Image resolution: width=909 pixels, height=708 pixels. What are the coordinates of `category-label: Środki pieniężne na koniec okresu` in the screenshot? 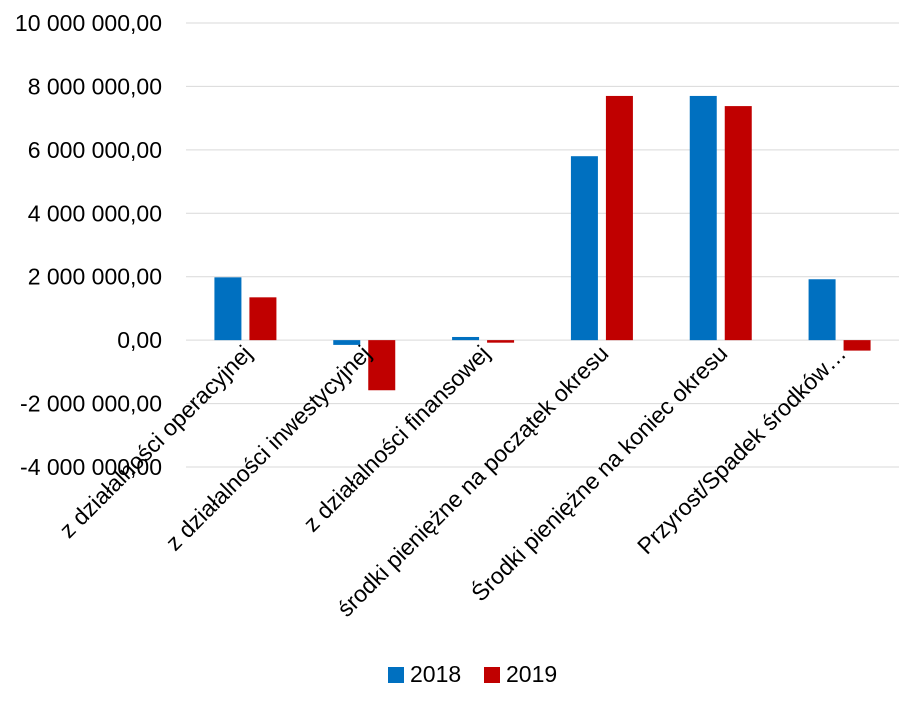 It's located at (598, 472).